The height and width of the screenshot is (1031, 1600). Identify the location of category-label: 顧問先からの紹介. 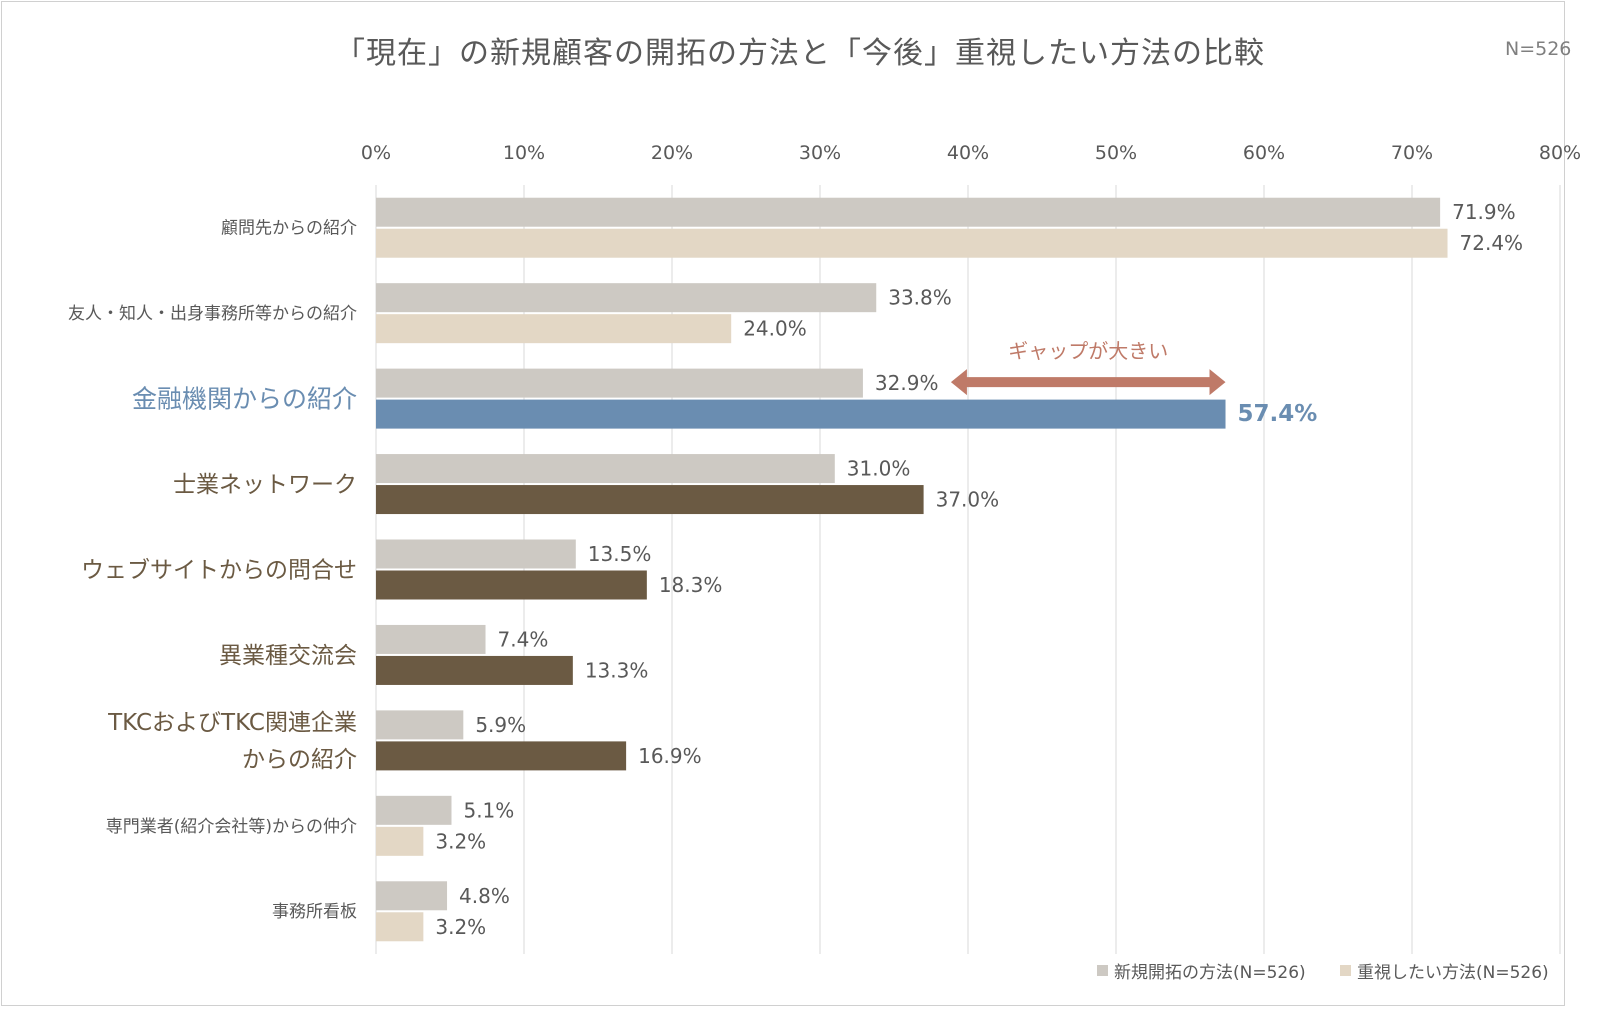
(289, 229).